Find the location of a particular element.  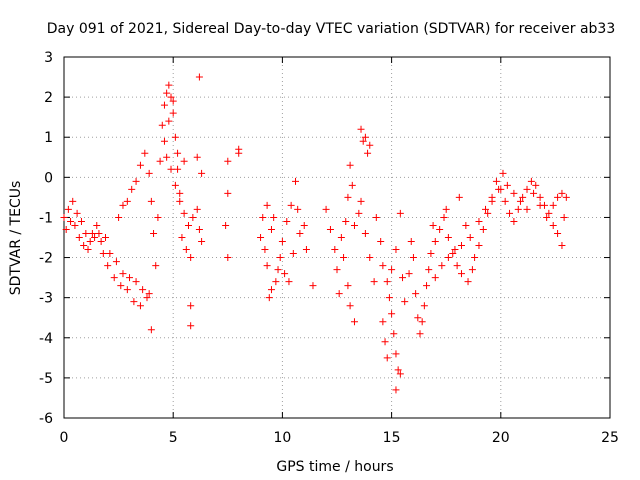

x-tick-label: 5 is located at coordinates (173, 438).